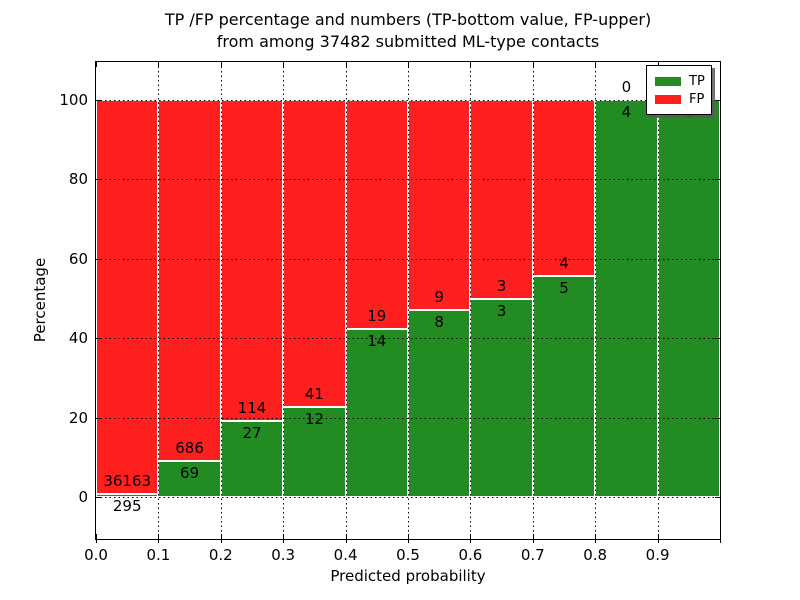  What do you see at coordinates (189, 447) in the screenshot?
I see `fp-count-label: 686` at bounding box center [189, 447].